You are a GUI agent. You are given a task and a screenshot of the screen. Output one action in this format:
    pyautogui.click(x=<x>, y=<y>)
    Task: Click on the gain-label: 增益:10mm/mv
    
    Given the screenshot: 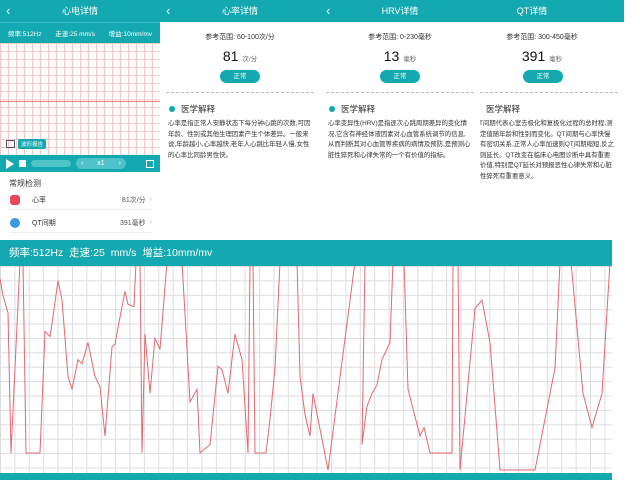 What is the action you would take?
    pyautogui.click(x=130, y=34)
    